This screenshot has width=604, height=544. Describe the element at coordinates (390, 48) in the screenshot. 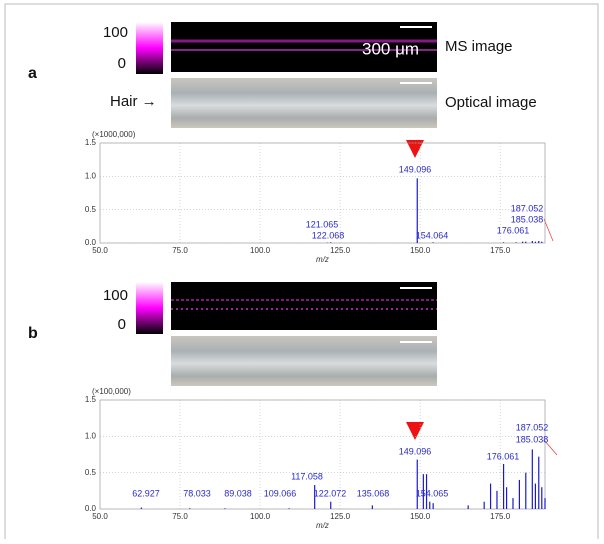

I see `scale-label: 300 μm` at that location.